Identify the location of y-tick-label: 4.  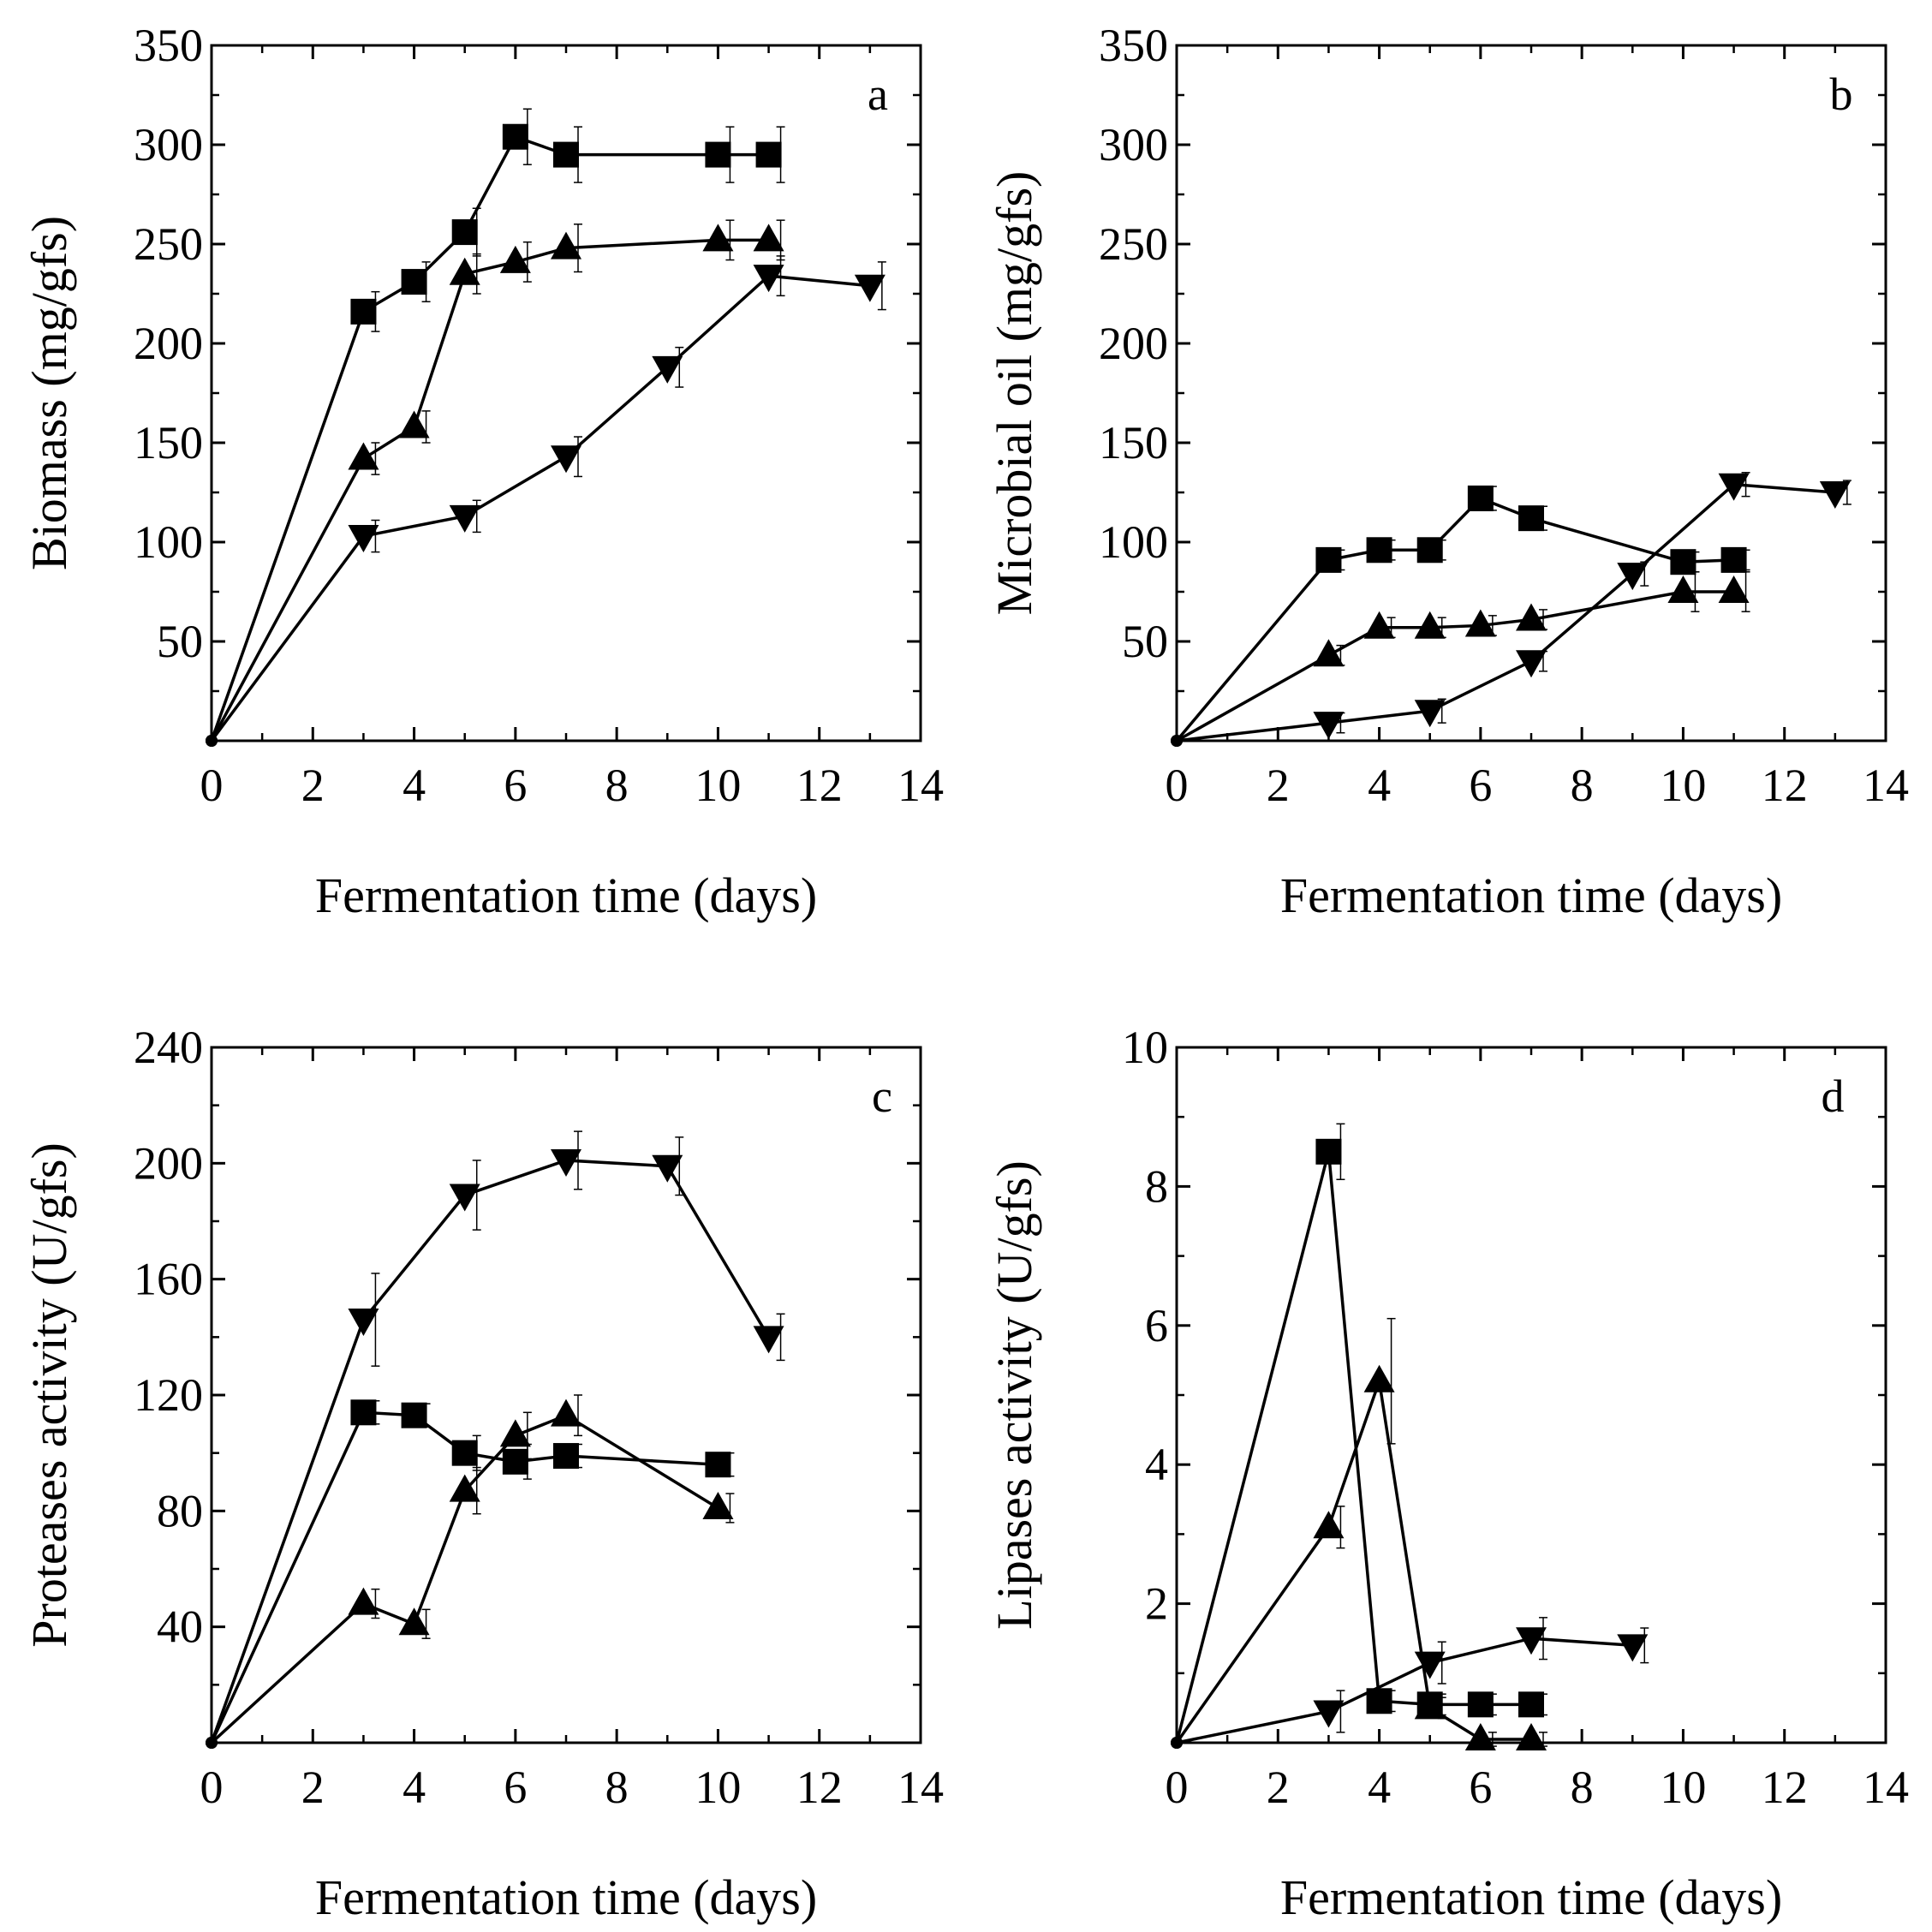
(1156, 1464).